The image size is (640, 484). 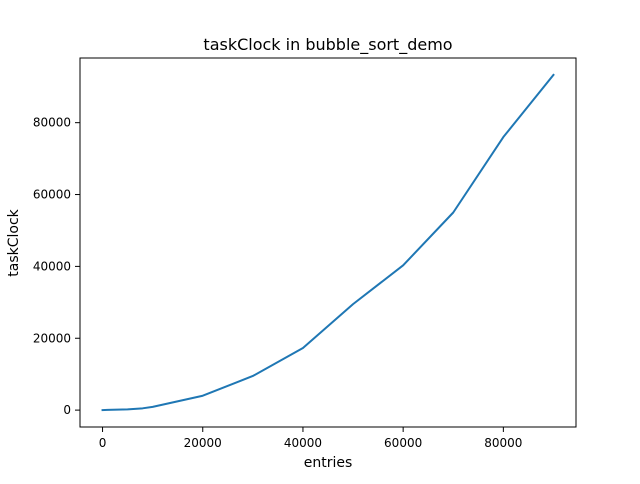 I want to click on y-tick-label: 80000, so click(x=52, y=123).